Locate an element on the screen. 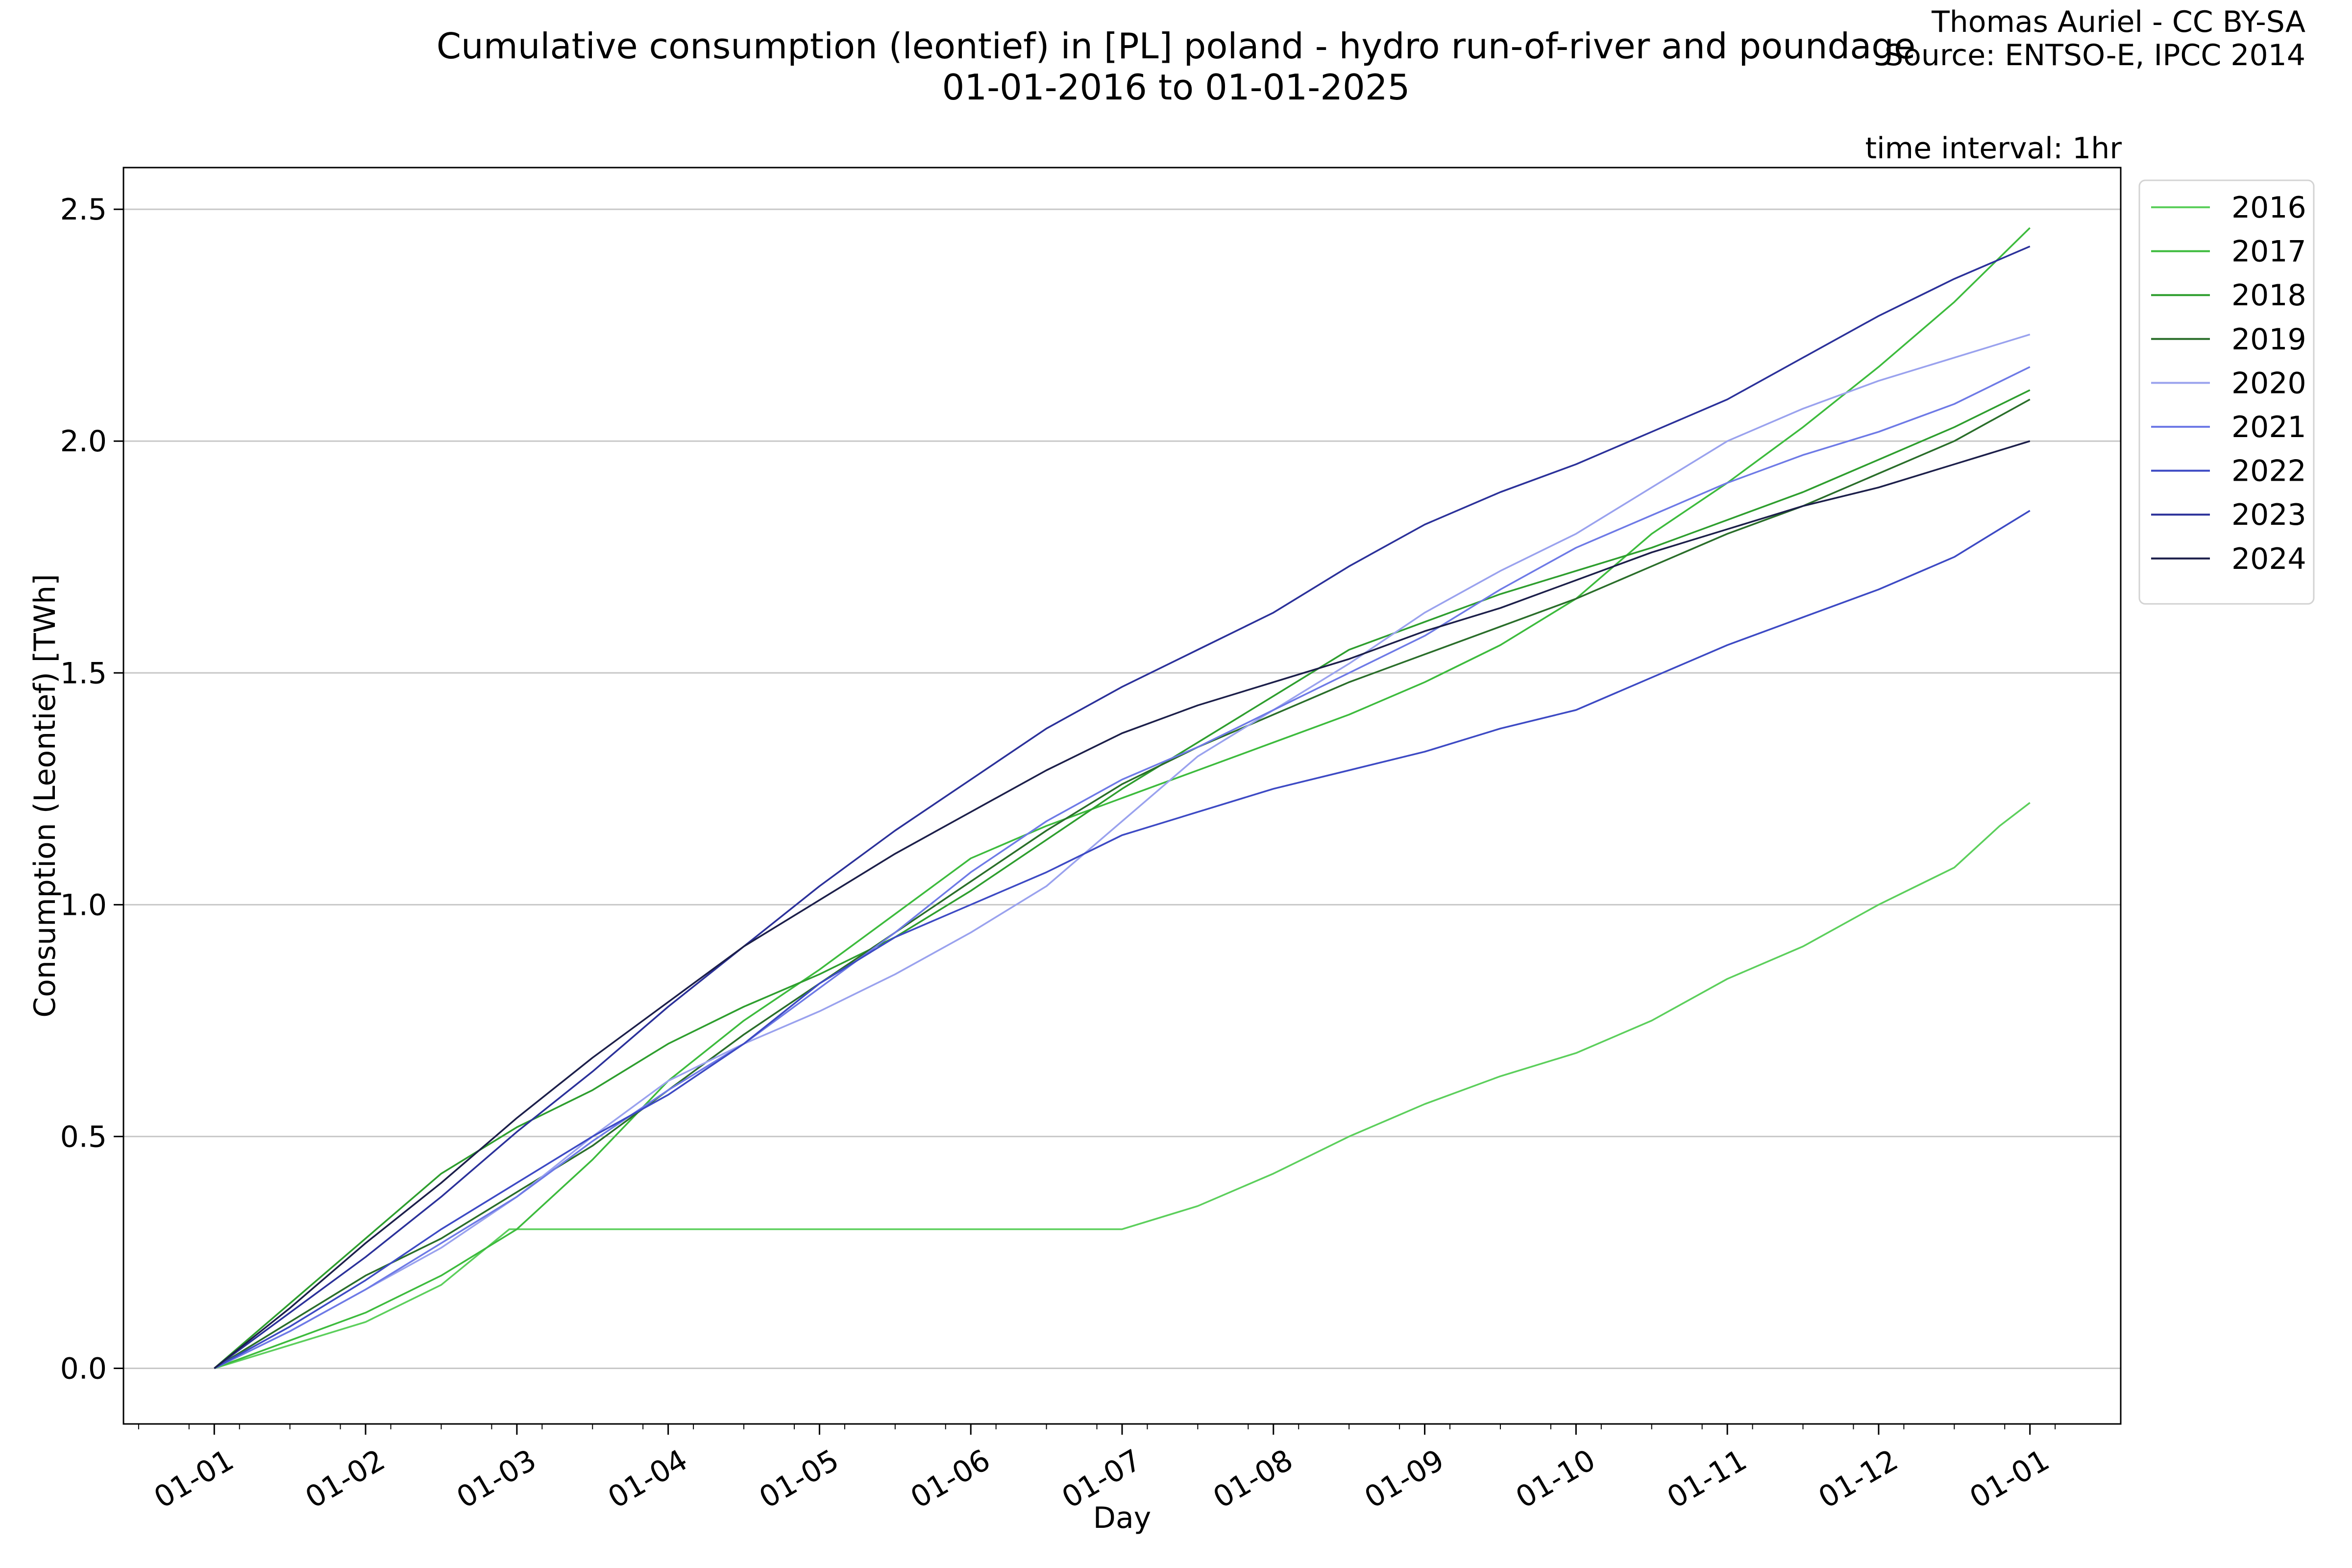 This screenshot has height=1568, width=2352. x-tick-label: 01-08 is located at coordinates (1252, 1479).